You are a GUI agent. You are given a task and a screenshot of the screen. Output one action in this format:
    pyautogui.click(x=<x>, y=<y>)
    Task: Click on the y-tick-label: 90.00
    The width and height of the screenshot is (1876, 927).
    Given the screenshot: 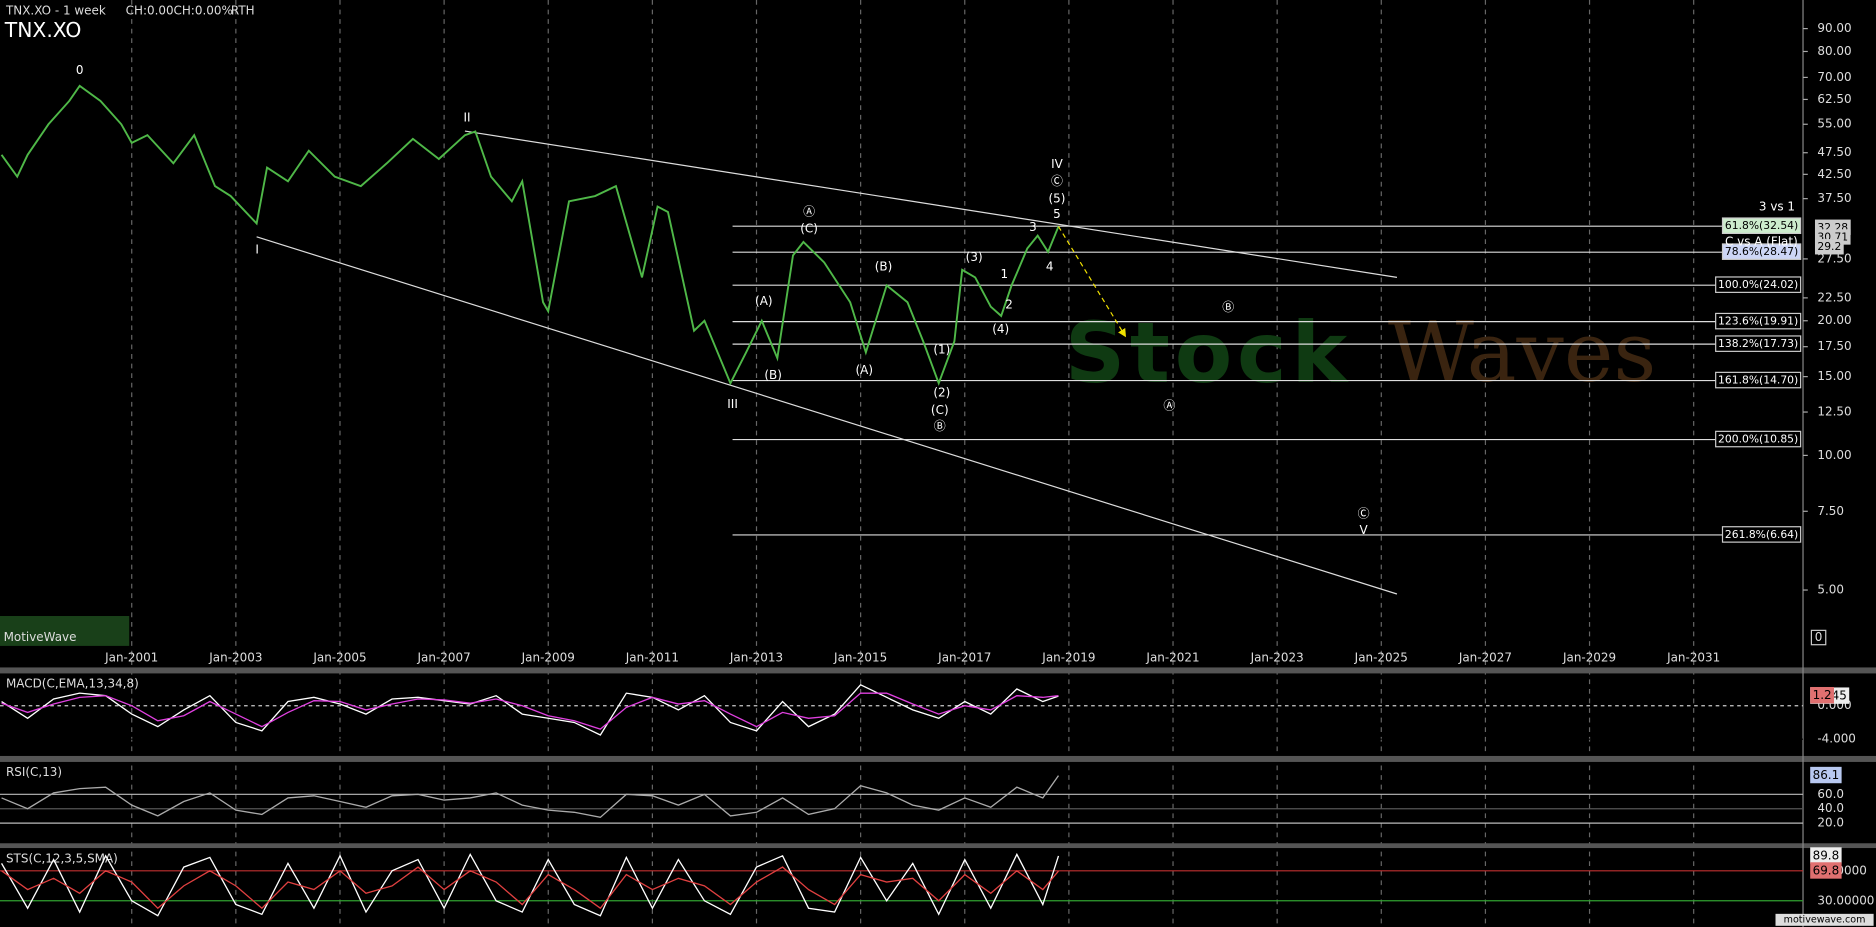 What is the action you would take?
    pyautogui.click(x=1834, y=28)
    